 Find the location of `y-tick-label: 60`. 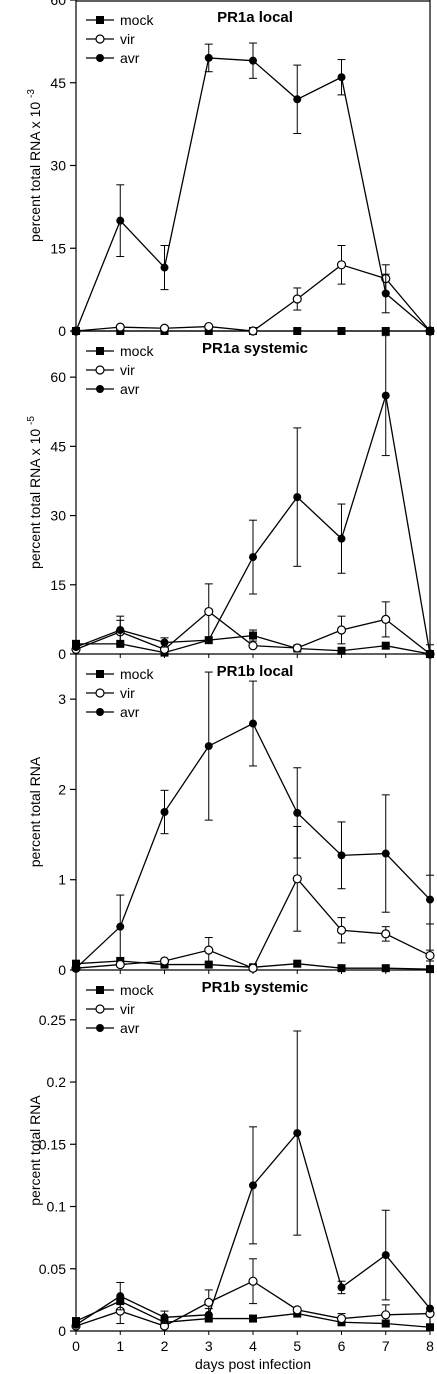

y-tick-label: 60 is located at coordinates (58, 377).